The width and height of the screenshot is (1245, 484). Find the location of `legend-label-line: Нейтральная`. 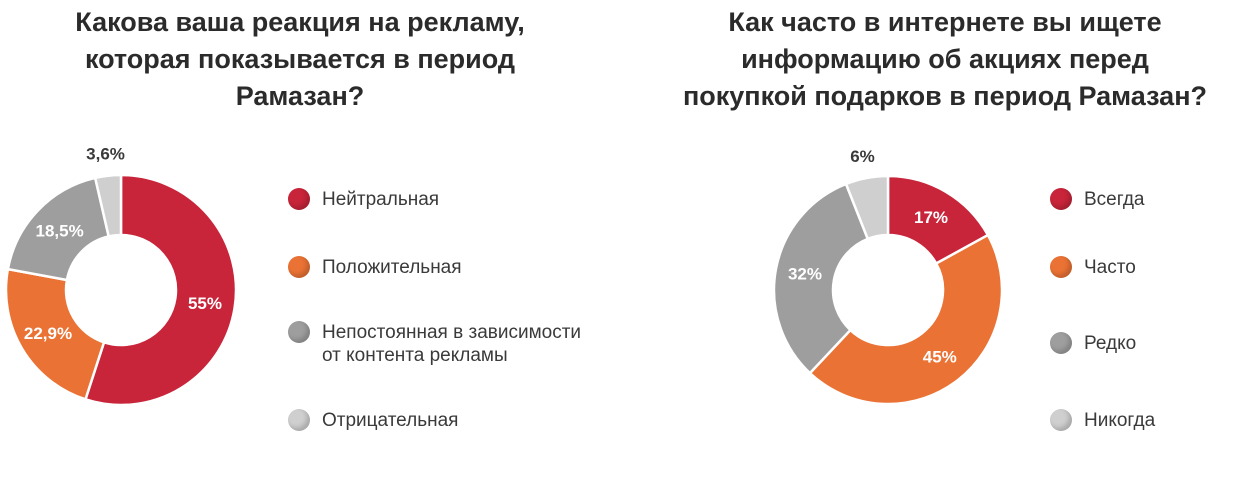

legend-label-line: Нейтральная is located at coordinates (381, 199).